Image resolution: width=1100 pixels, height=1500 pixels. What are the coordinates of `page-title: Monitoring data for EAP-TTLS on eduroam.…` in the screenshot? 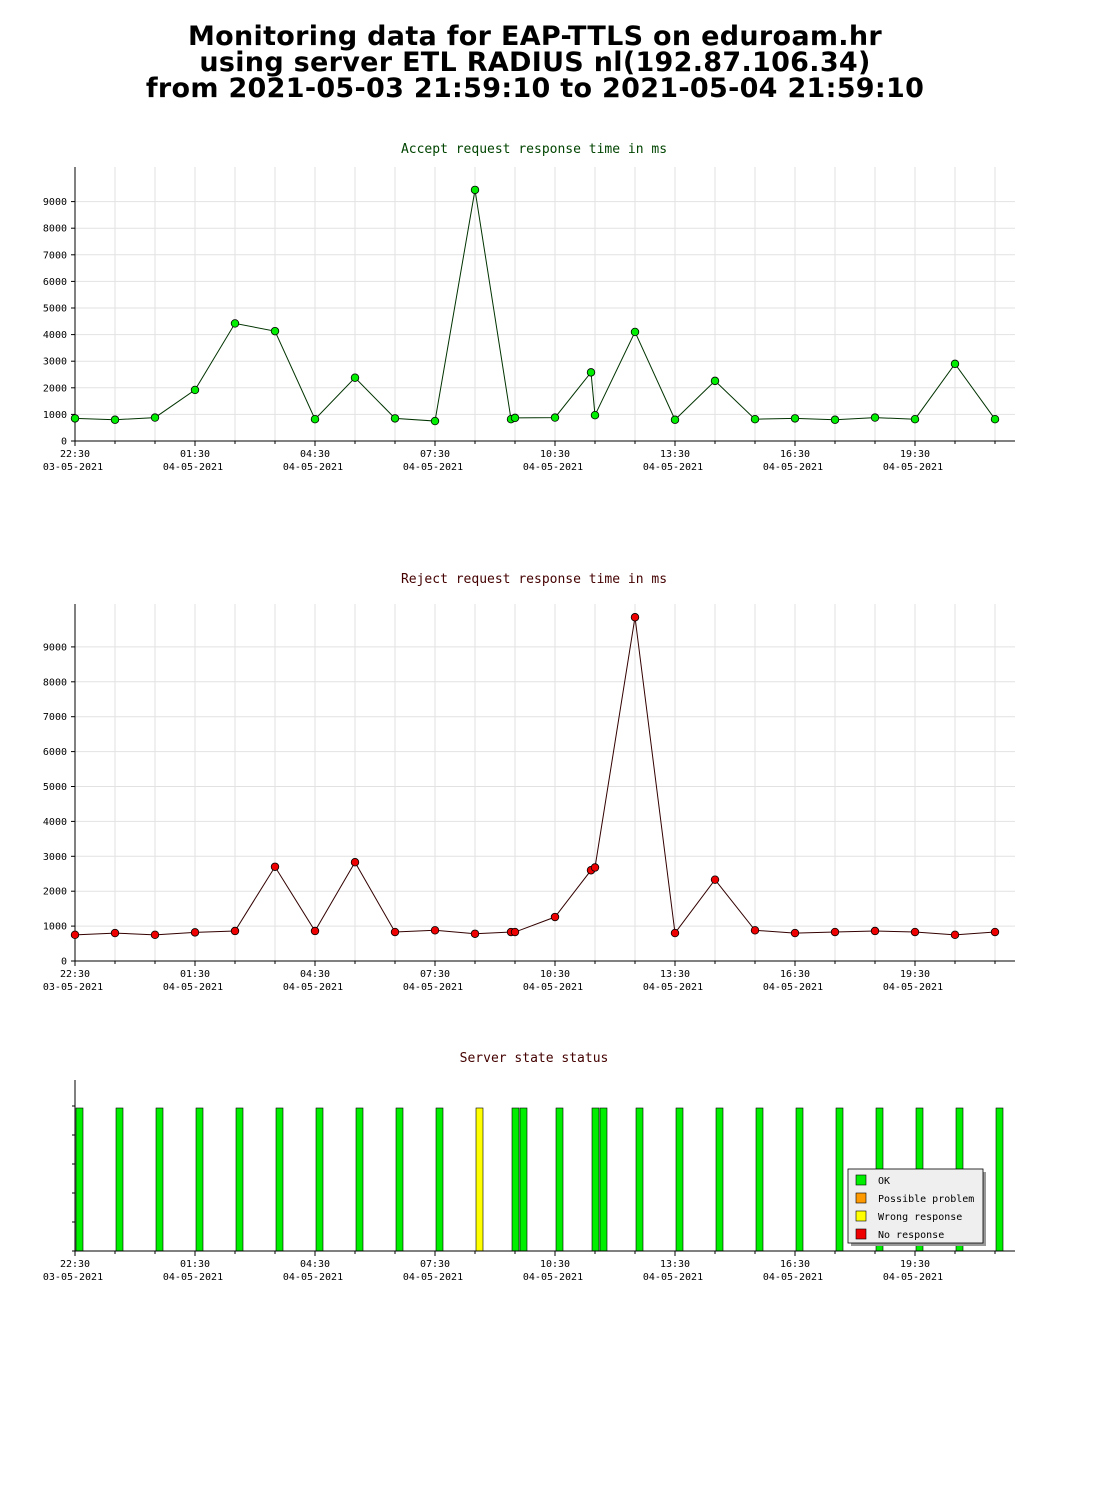 It's located at (535, 63).